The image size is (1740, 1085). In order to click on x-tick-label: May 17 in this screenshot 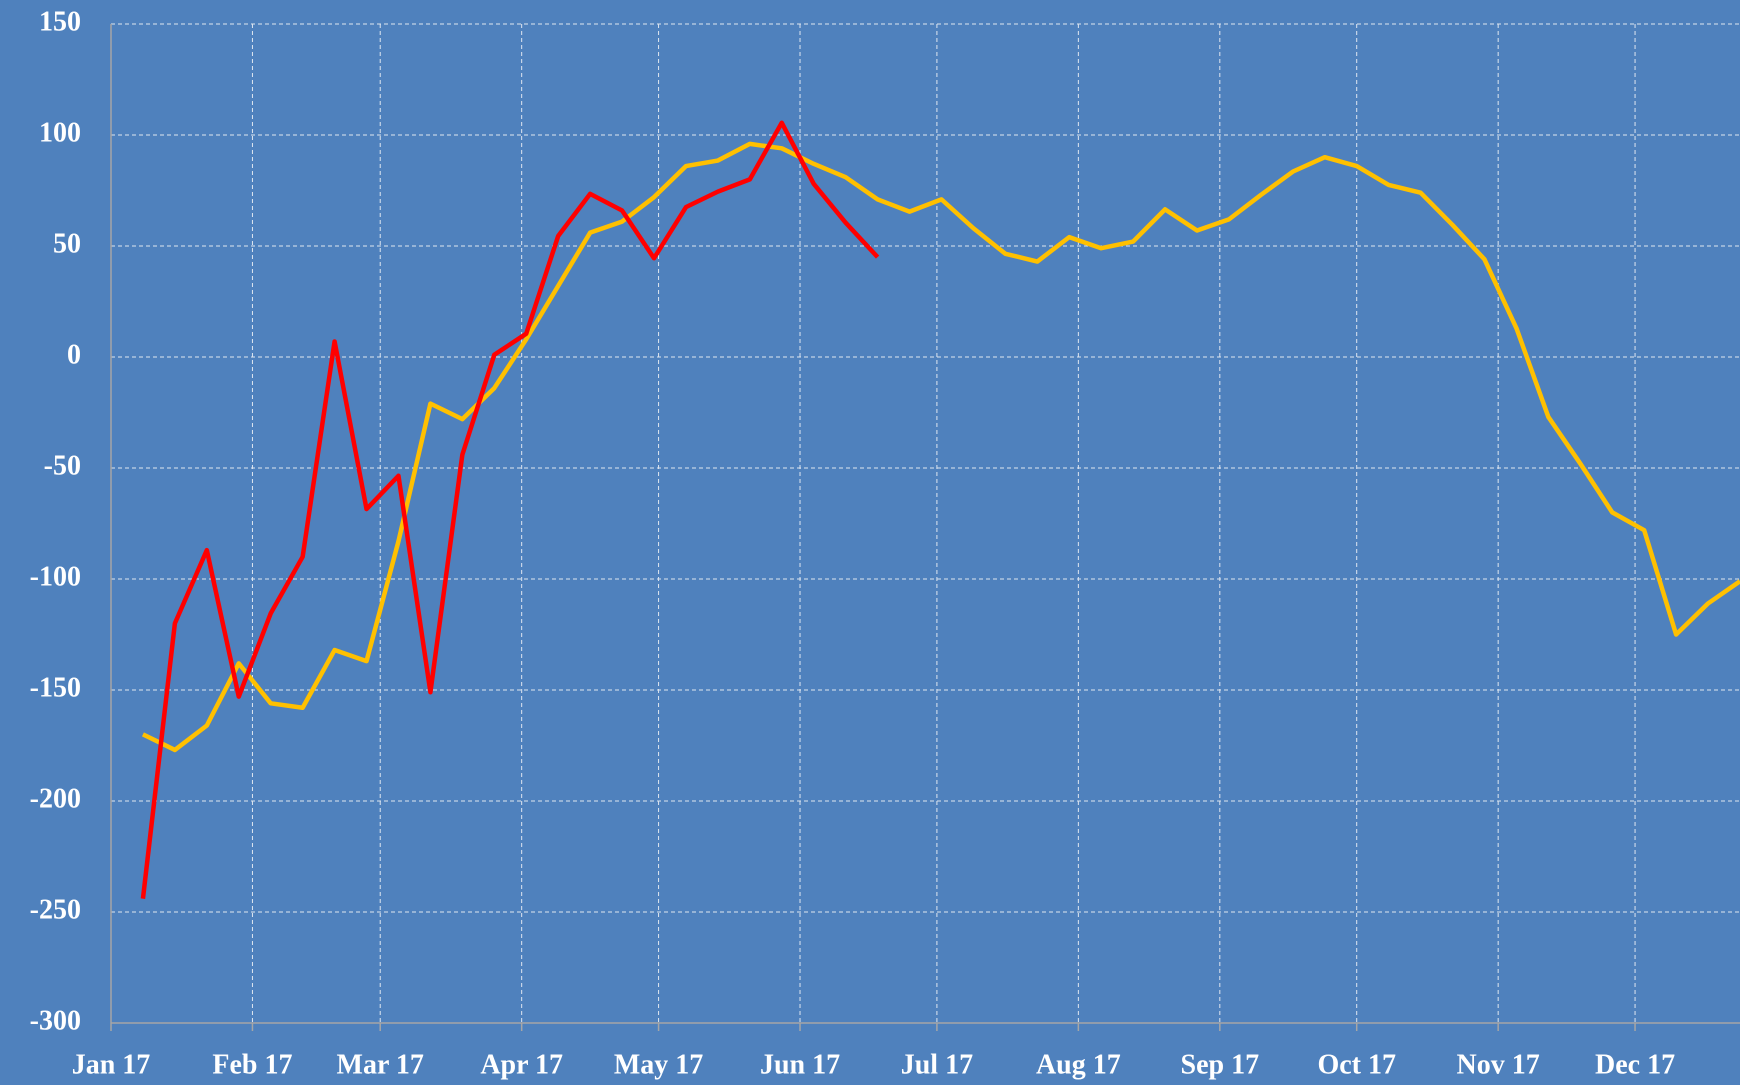, I will do `click(658, 1064)`.